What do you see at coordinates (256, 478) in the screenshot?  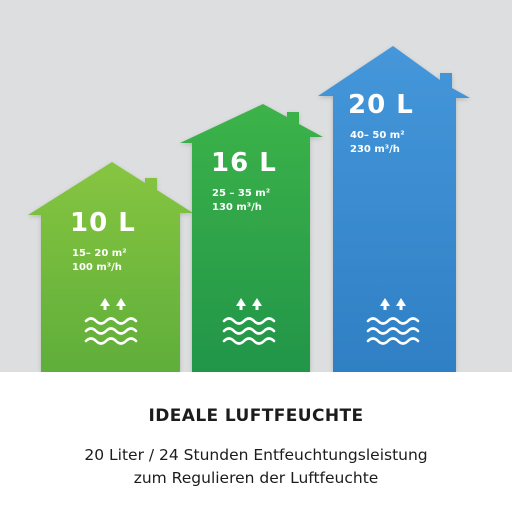 I see `caption-line-2: zum Regulieren der Luftfeuchte` at bounding box center [256, 478].